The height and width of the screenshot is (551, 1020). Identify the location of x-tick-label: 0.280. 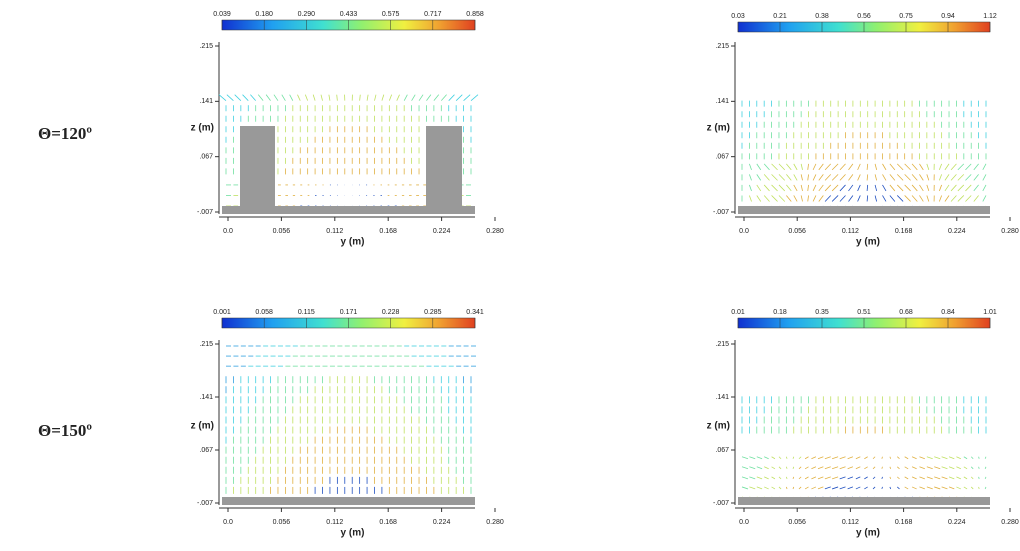
(1010, 522).